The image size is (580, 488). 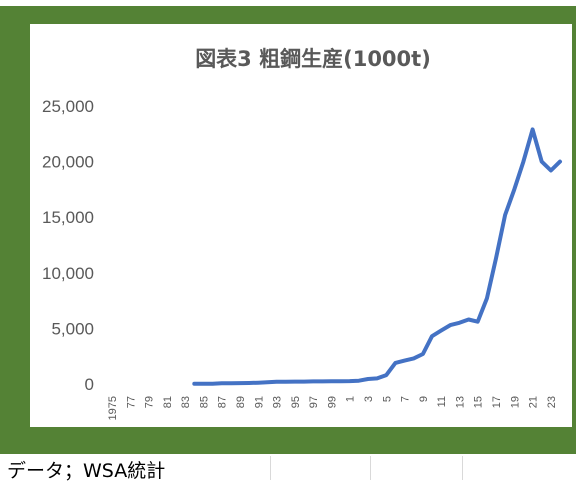 I want to click on x-tick-label: 1975, so click(x=113, y=408).